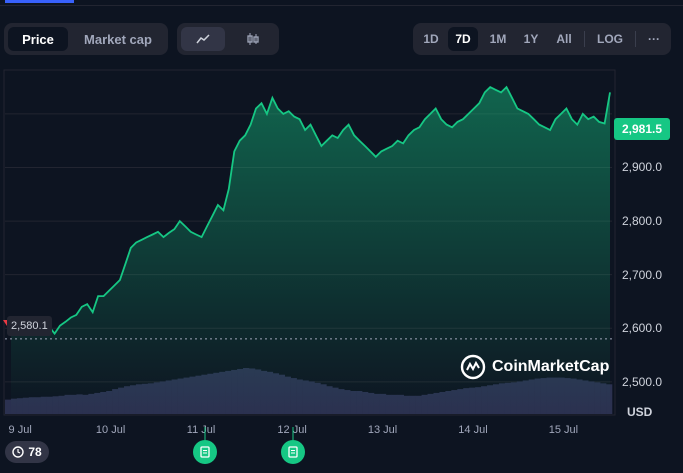  What do you see at coordinates (642, 221) in the screenshot?
I see `y-tick-label: 2,800.0` at bounding box center [642, 221].